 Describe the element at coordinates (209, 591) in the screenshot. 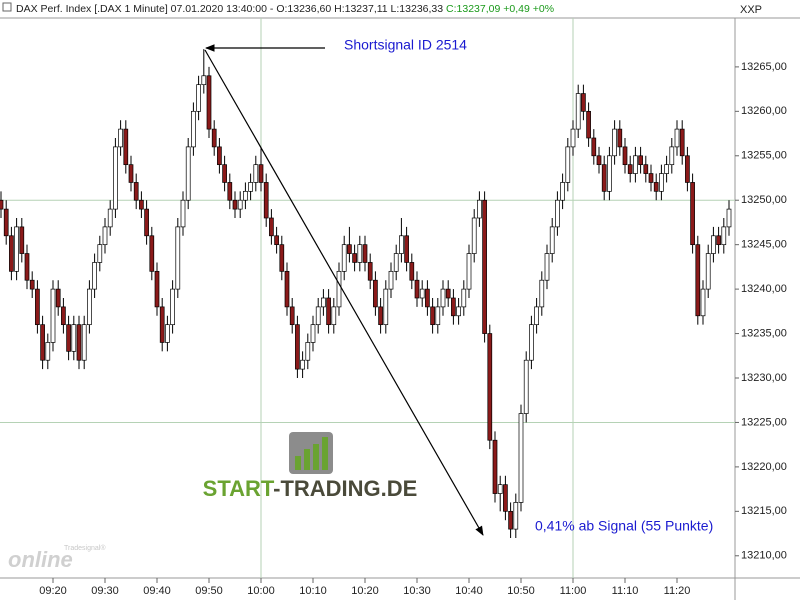

I see `x-tick-label: 09:50` at that location.